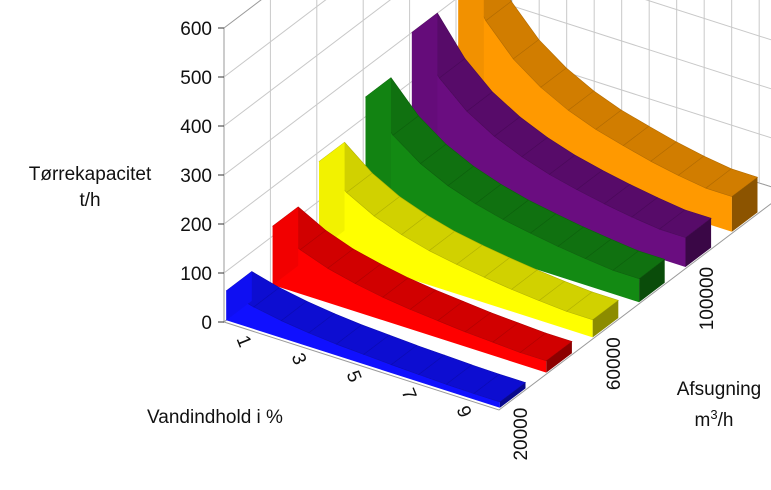 This screenshot has width=771, height=490. I want to click on z-tick-label: 20000, so click(521, 434).